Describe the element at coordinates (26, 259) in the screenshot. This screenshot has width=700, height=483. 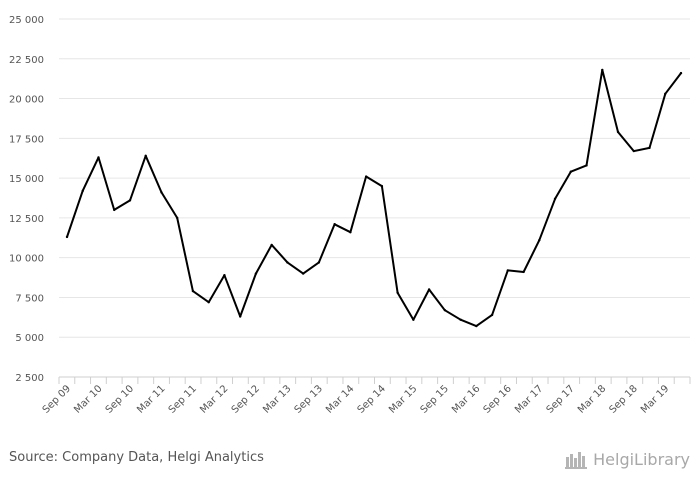
I see `y-tick-label: 10 000` at that location.